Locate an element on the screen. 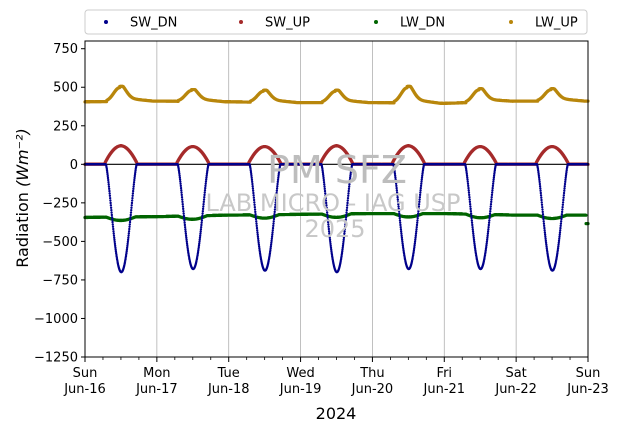 This screenshot has width=620, height=433. y-tick-label-7: 500 is located at coordinates (65, 88).